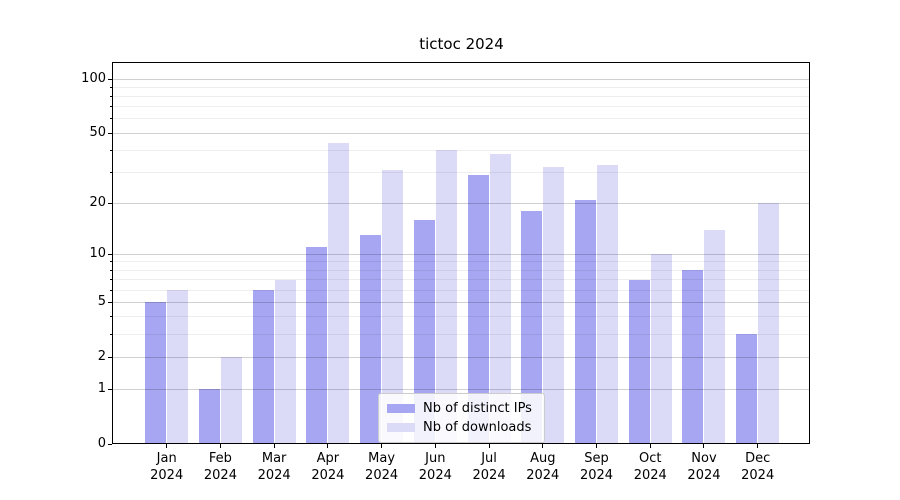 The image size is (900, 500). I want to click on x-tick-month: Mar, so click(274, 458).